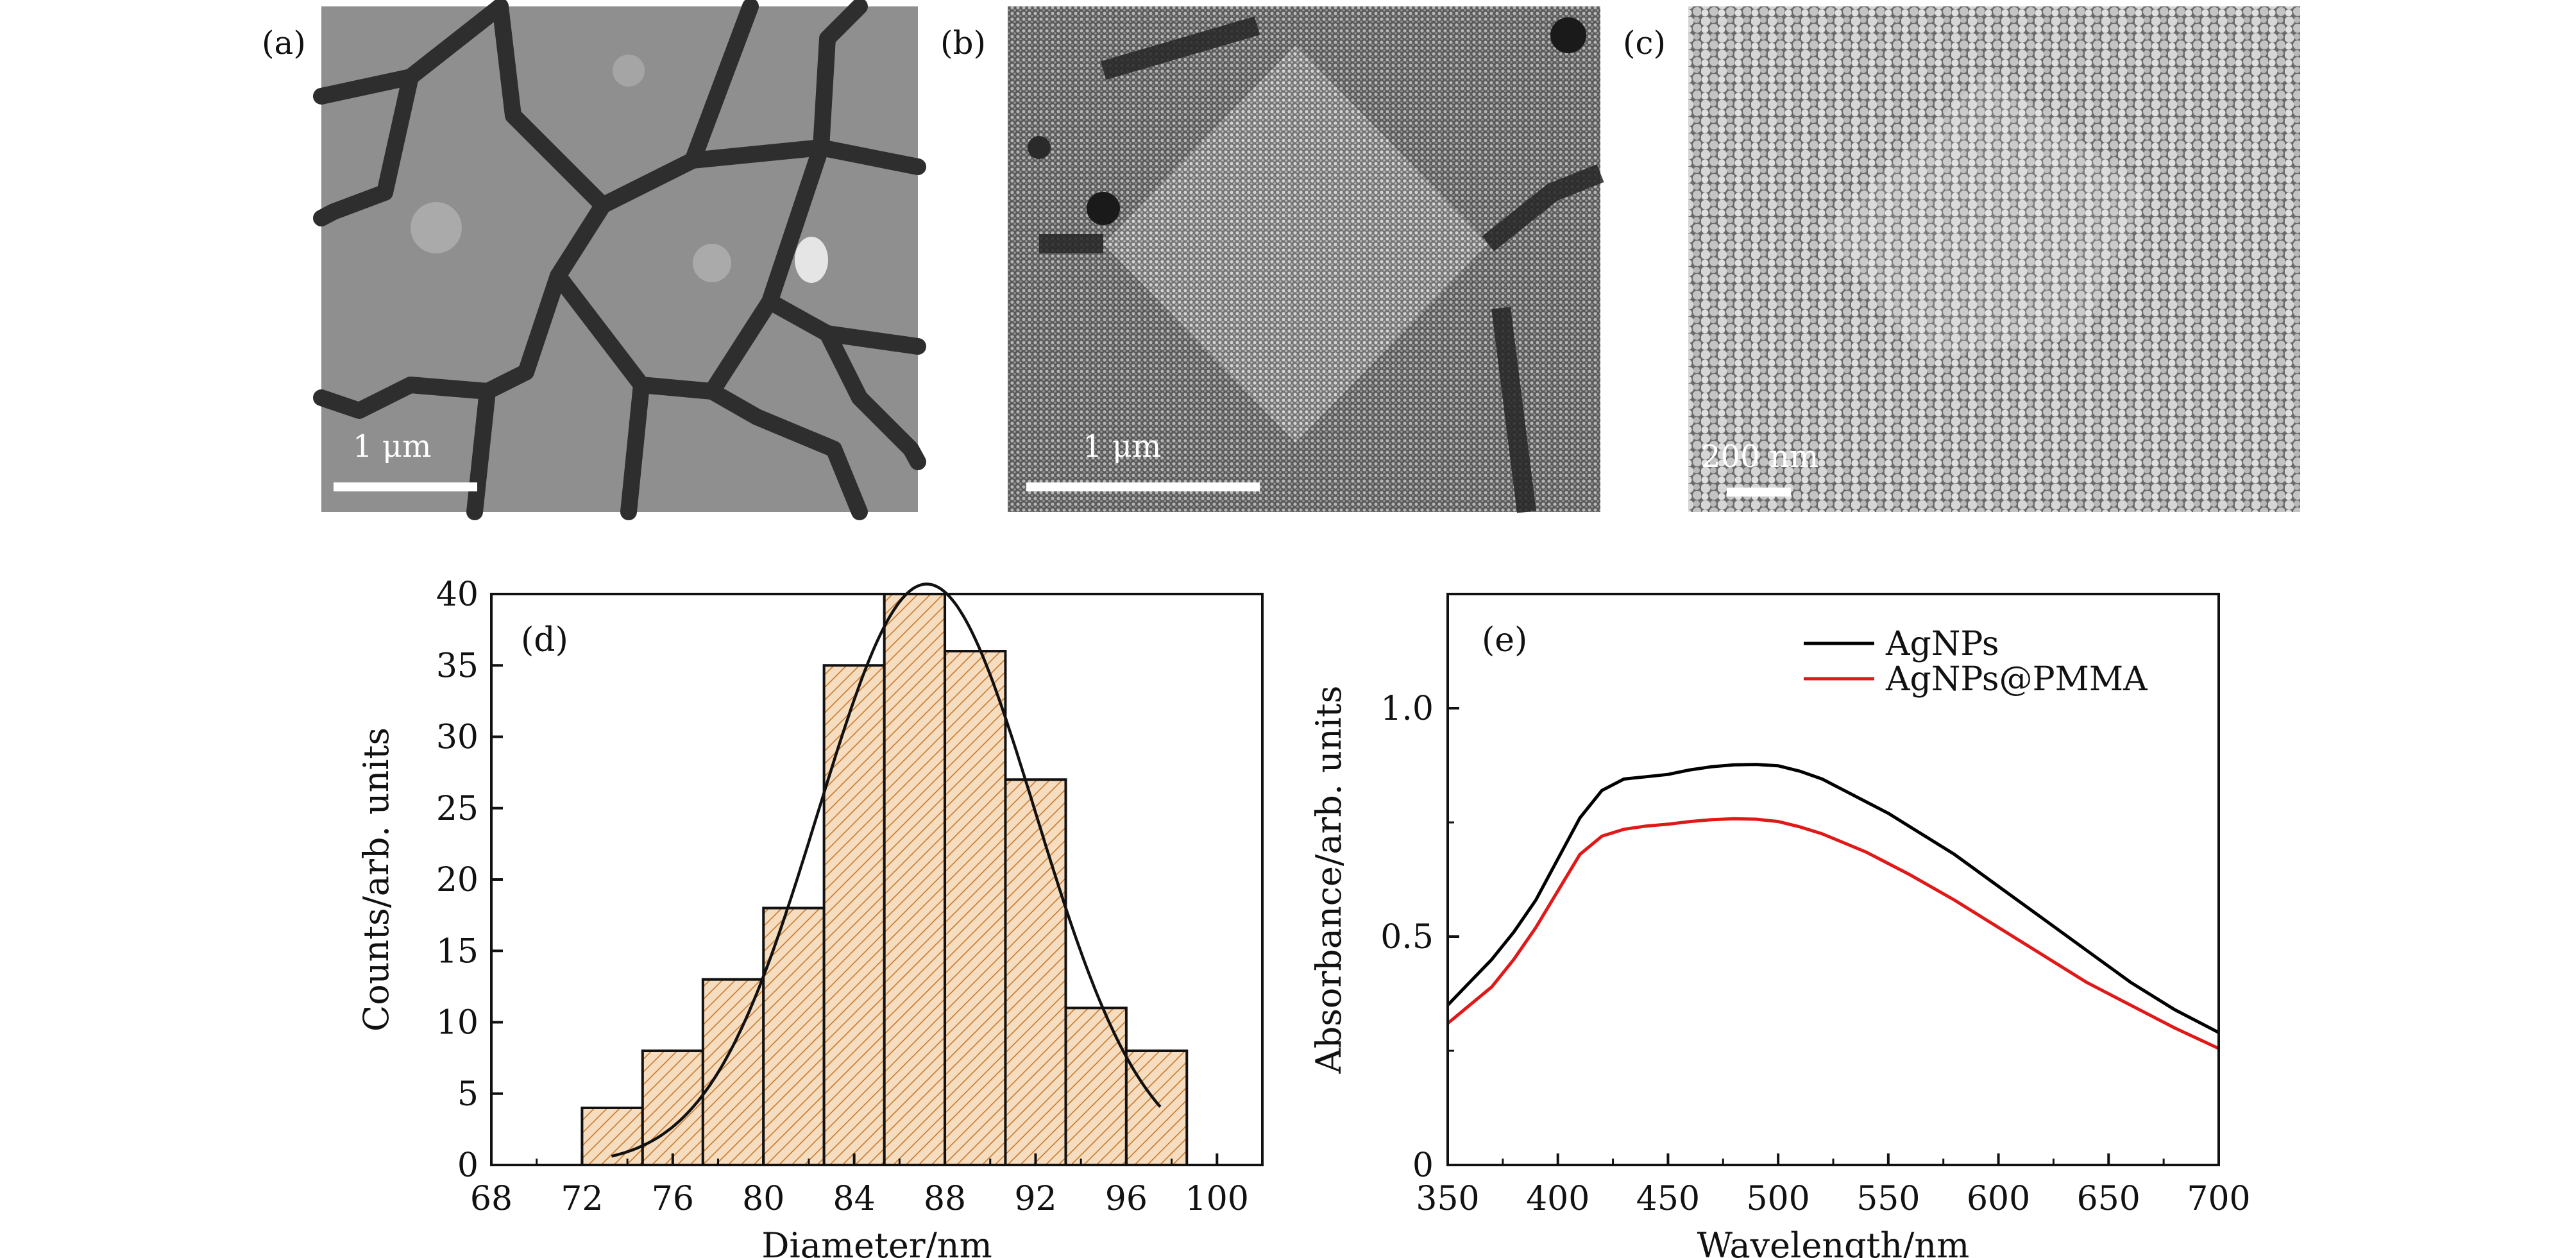 This screenshot has width=2576, height=1258. Describe the element at coordinates (2108, 1199) in the screenshot. I see `x-tick-label: 650` at that location.